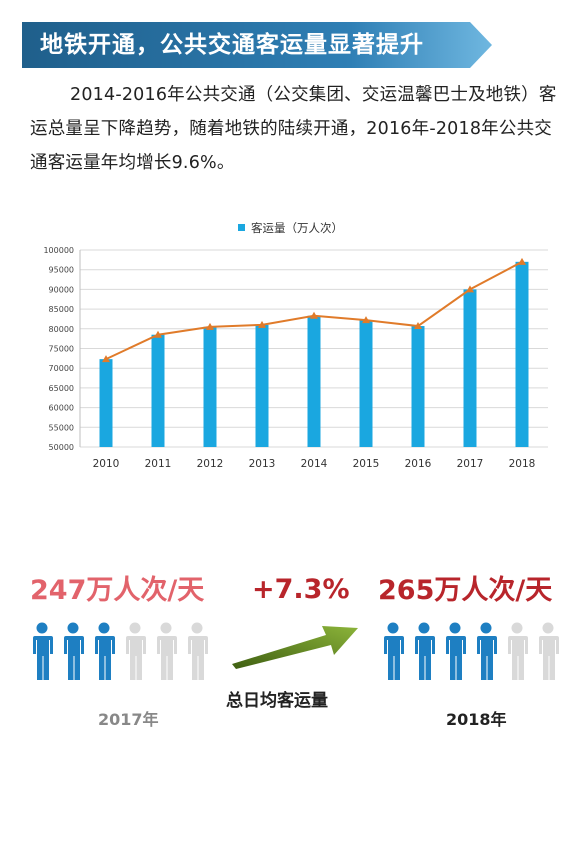 The width and height of the screenshot is (580, 854). What do you see at coordinates (522, 261) in the screenshot?
I see `trend-marker-2018` at bounding box center [522, 261].